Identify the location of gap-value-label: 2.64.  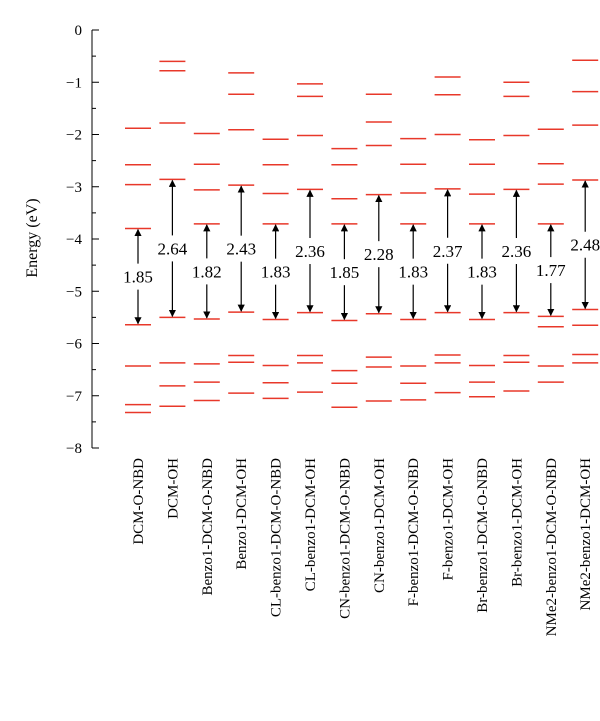
(173, 248).